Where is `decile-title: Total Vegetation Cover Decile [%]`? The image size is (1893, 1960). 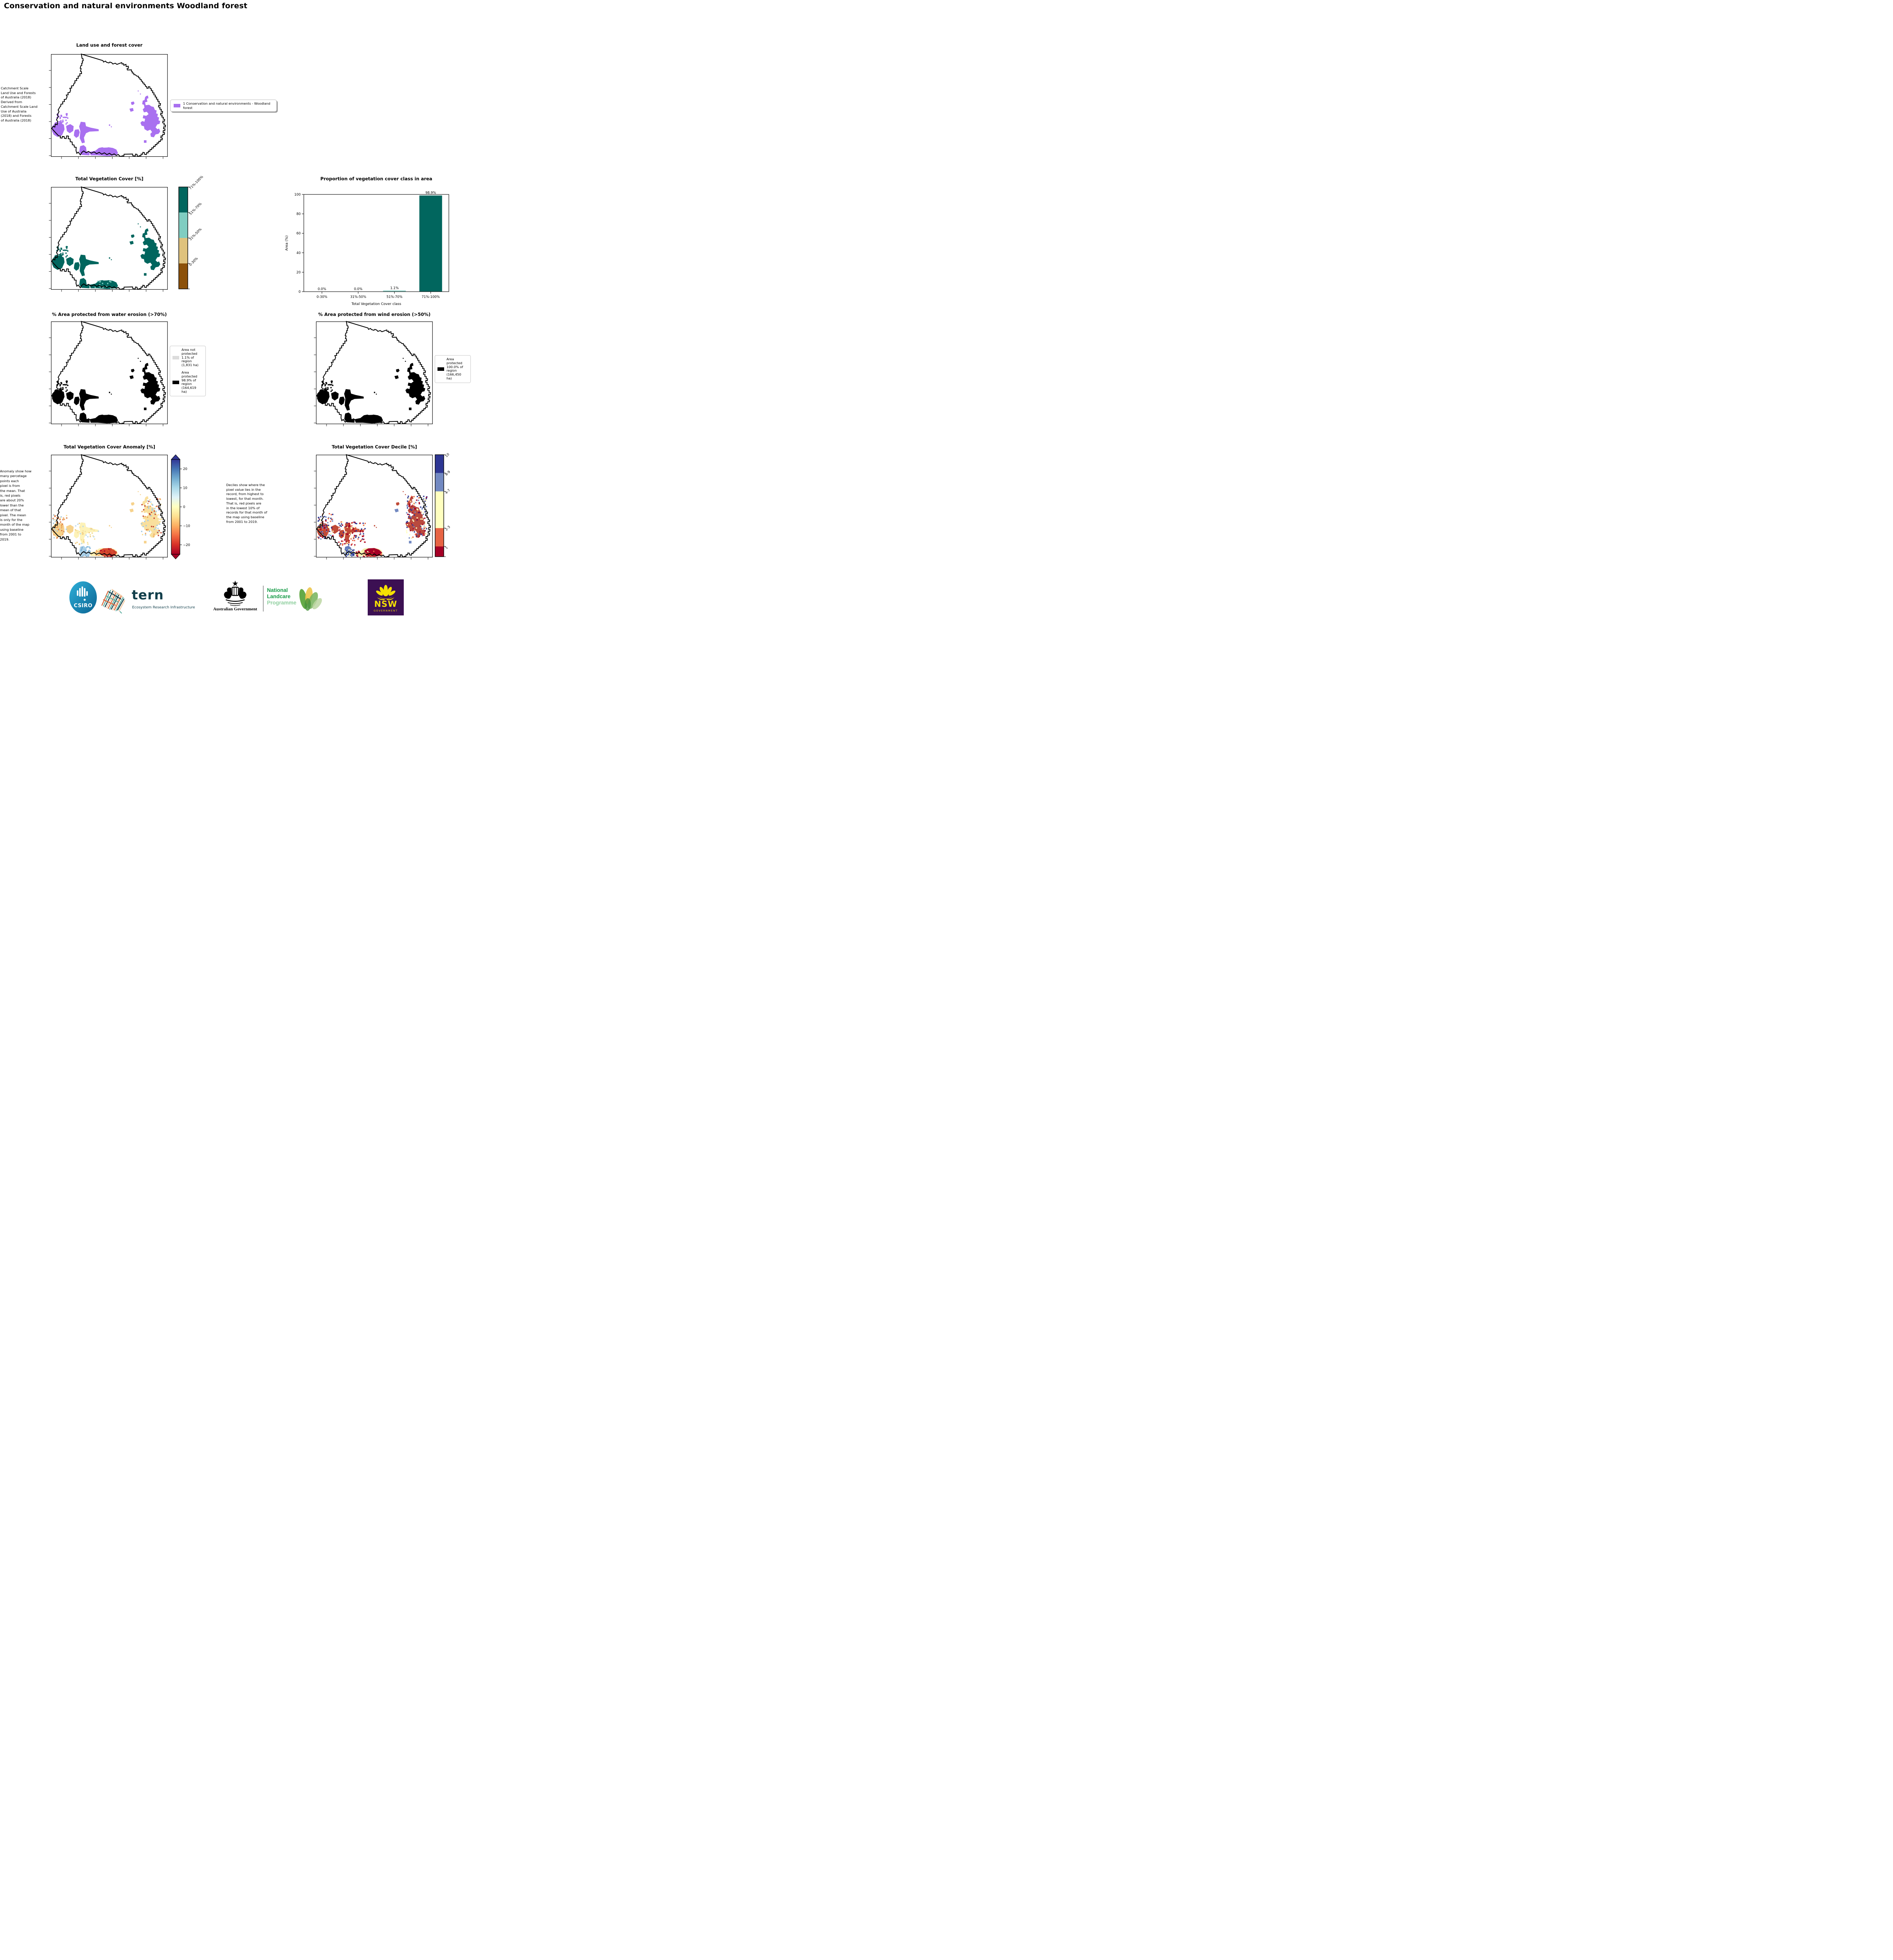
decile-title: Total Vegetation Cover Decile [%] is located at coordinates (374, 447).